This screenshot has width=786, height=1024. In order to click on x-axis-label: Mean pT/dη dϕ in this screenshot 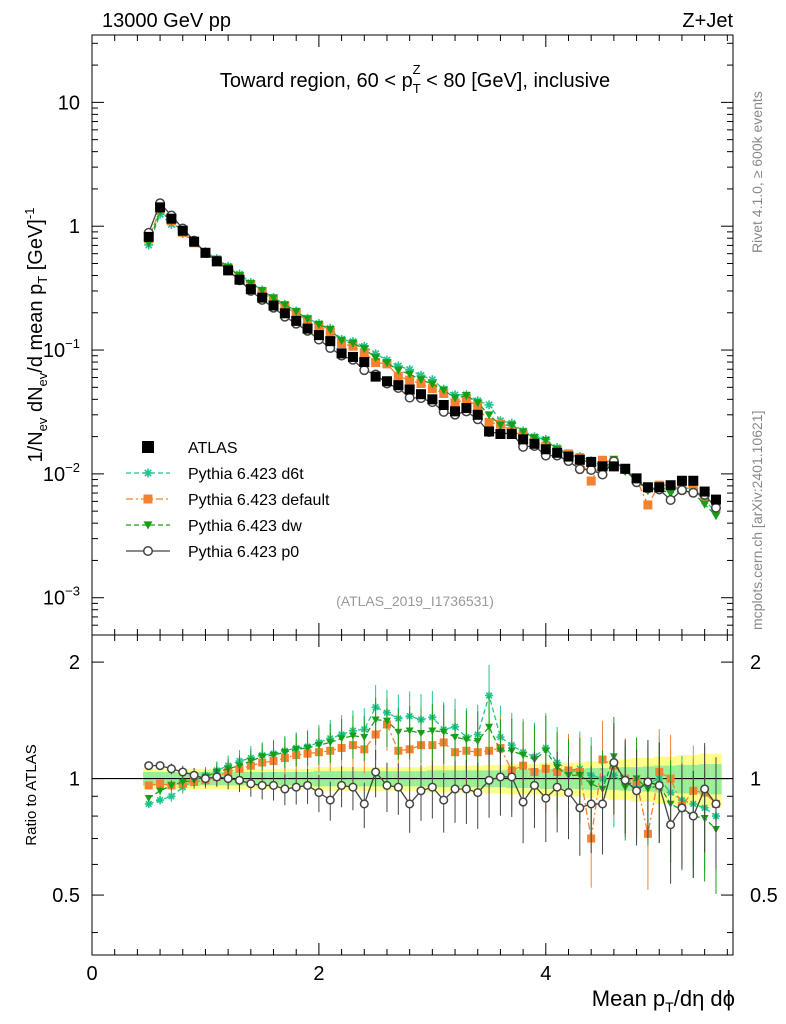, I will do `click(663, 1000)`.